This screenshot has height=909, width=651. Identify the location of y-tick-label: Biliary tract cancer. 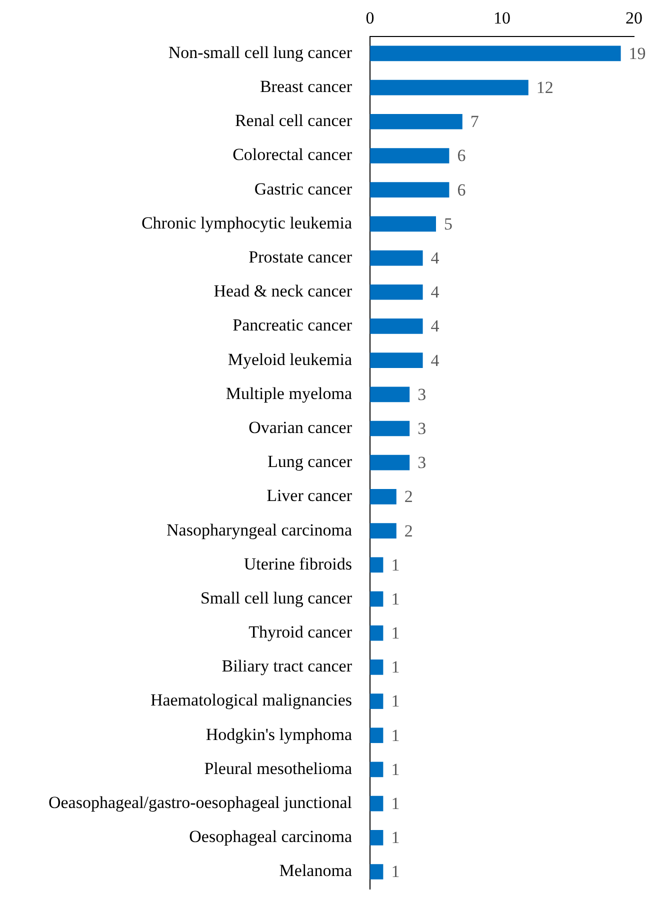
(287, 666).